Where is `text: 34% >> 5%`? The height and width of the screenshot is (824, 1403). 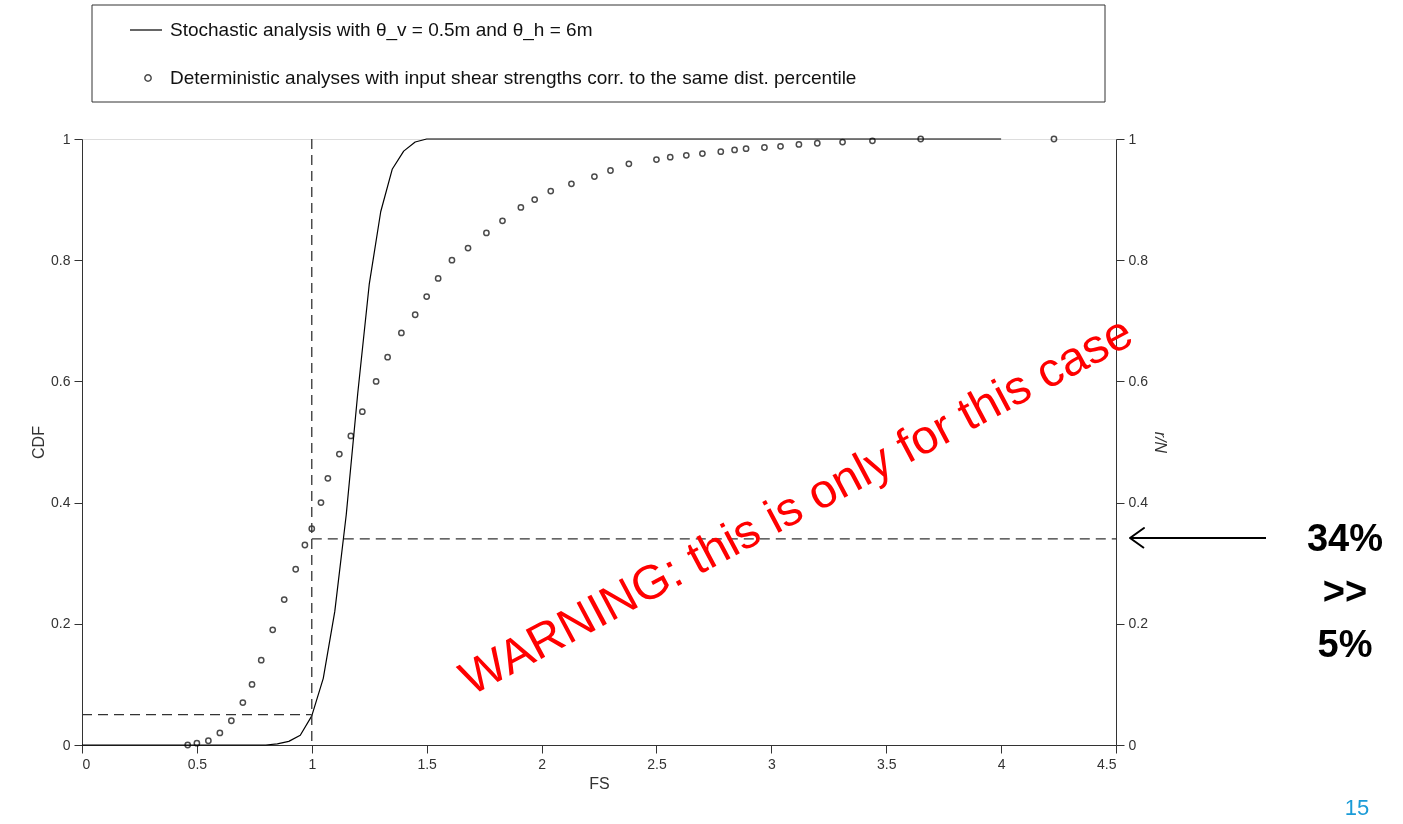
text: 34% >> 5% is located at coordinates (1345, 591).